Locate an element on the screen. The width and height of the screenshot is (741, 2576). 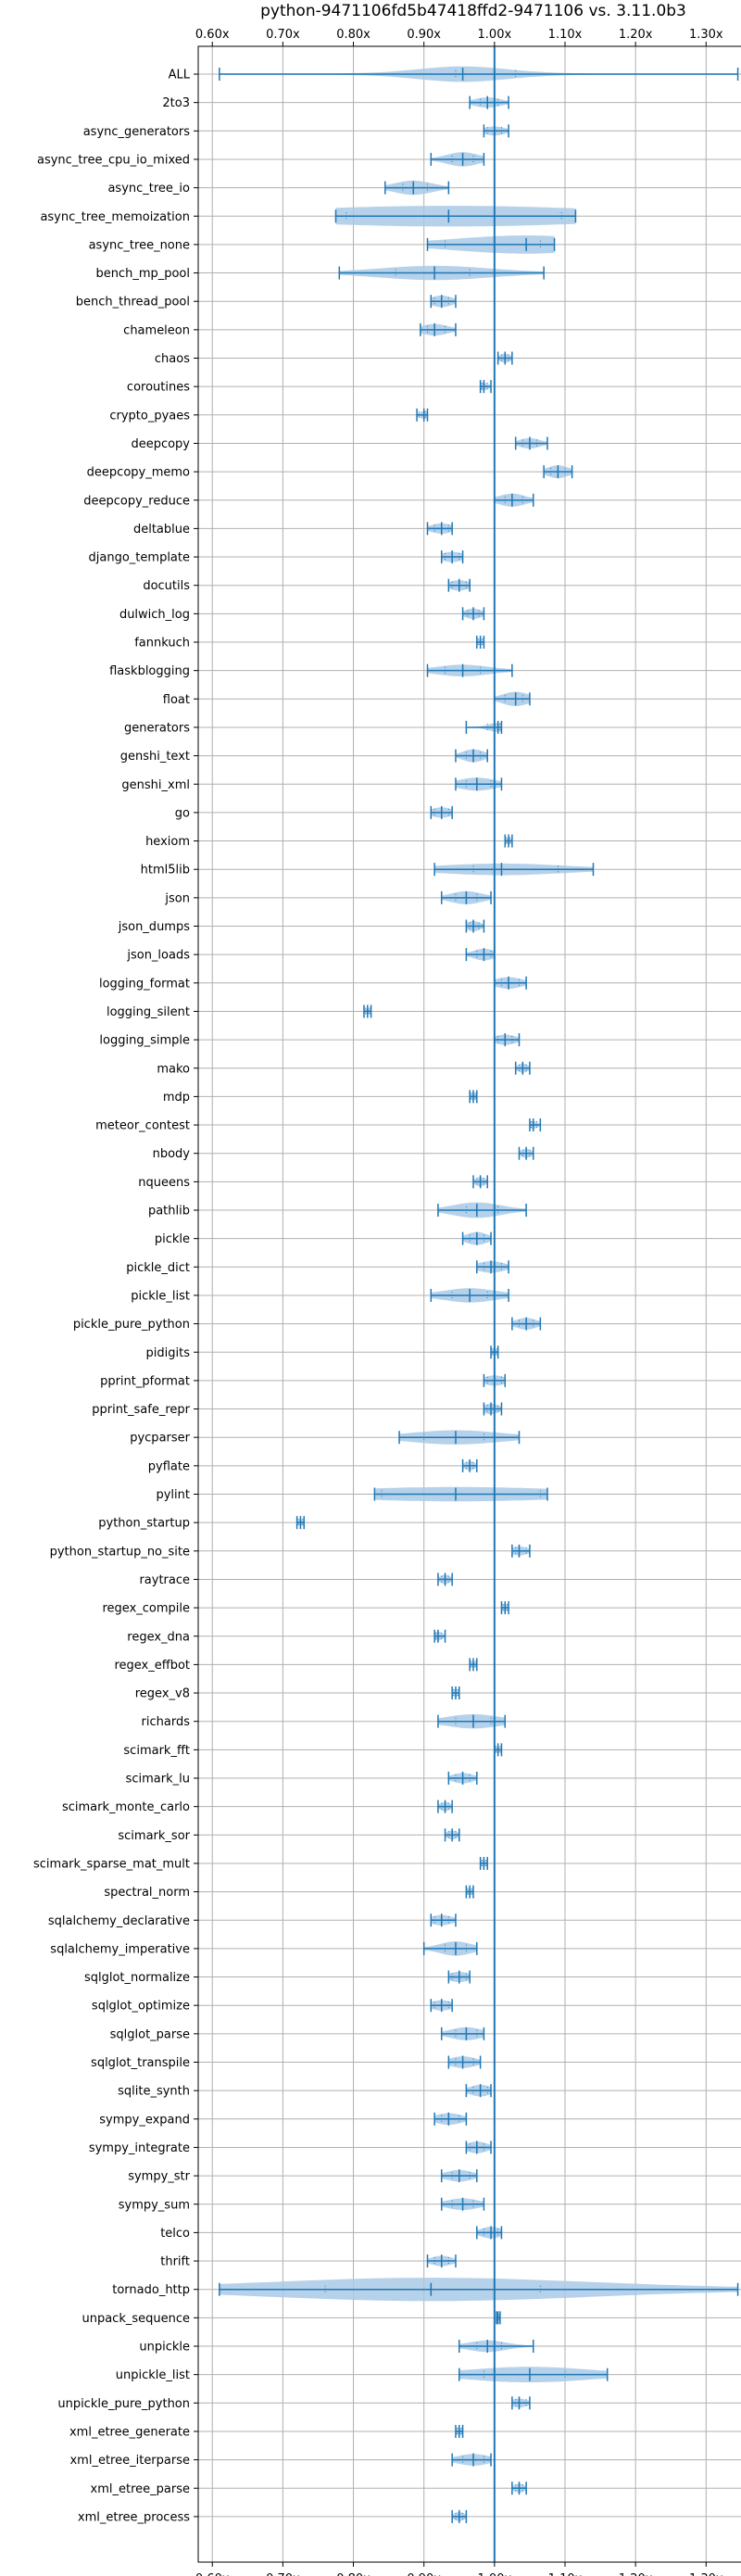
category-label: json is located at coordinates (177, 898).